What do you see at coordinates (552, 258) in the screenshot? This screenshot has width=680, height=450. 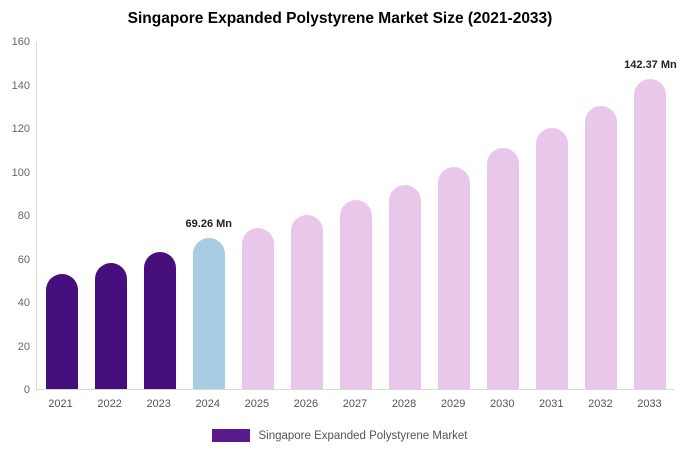 I see `bar-2031` at bounding box center [552, 258].